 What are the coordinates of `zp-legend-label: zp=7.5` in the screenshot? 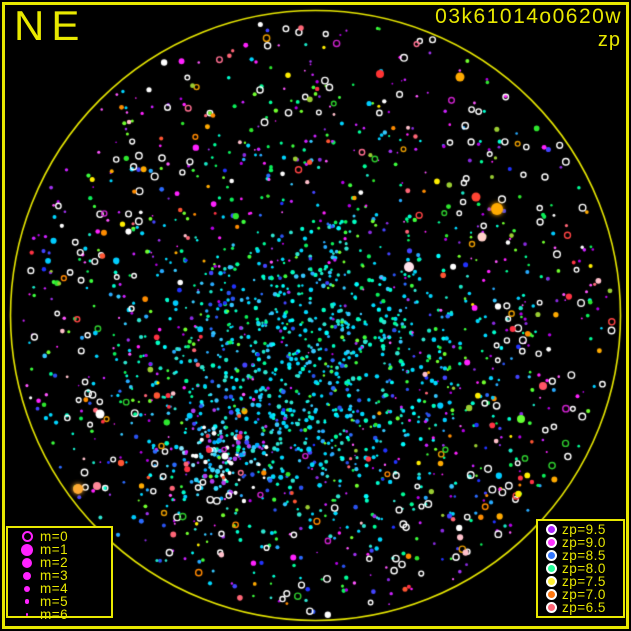 It's located at (584, 581).